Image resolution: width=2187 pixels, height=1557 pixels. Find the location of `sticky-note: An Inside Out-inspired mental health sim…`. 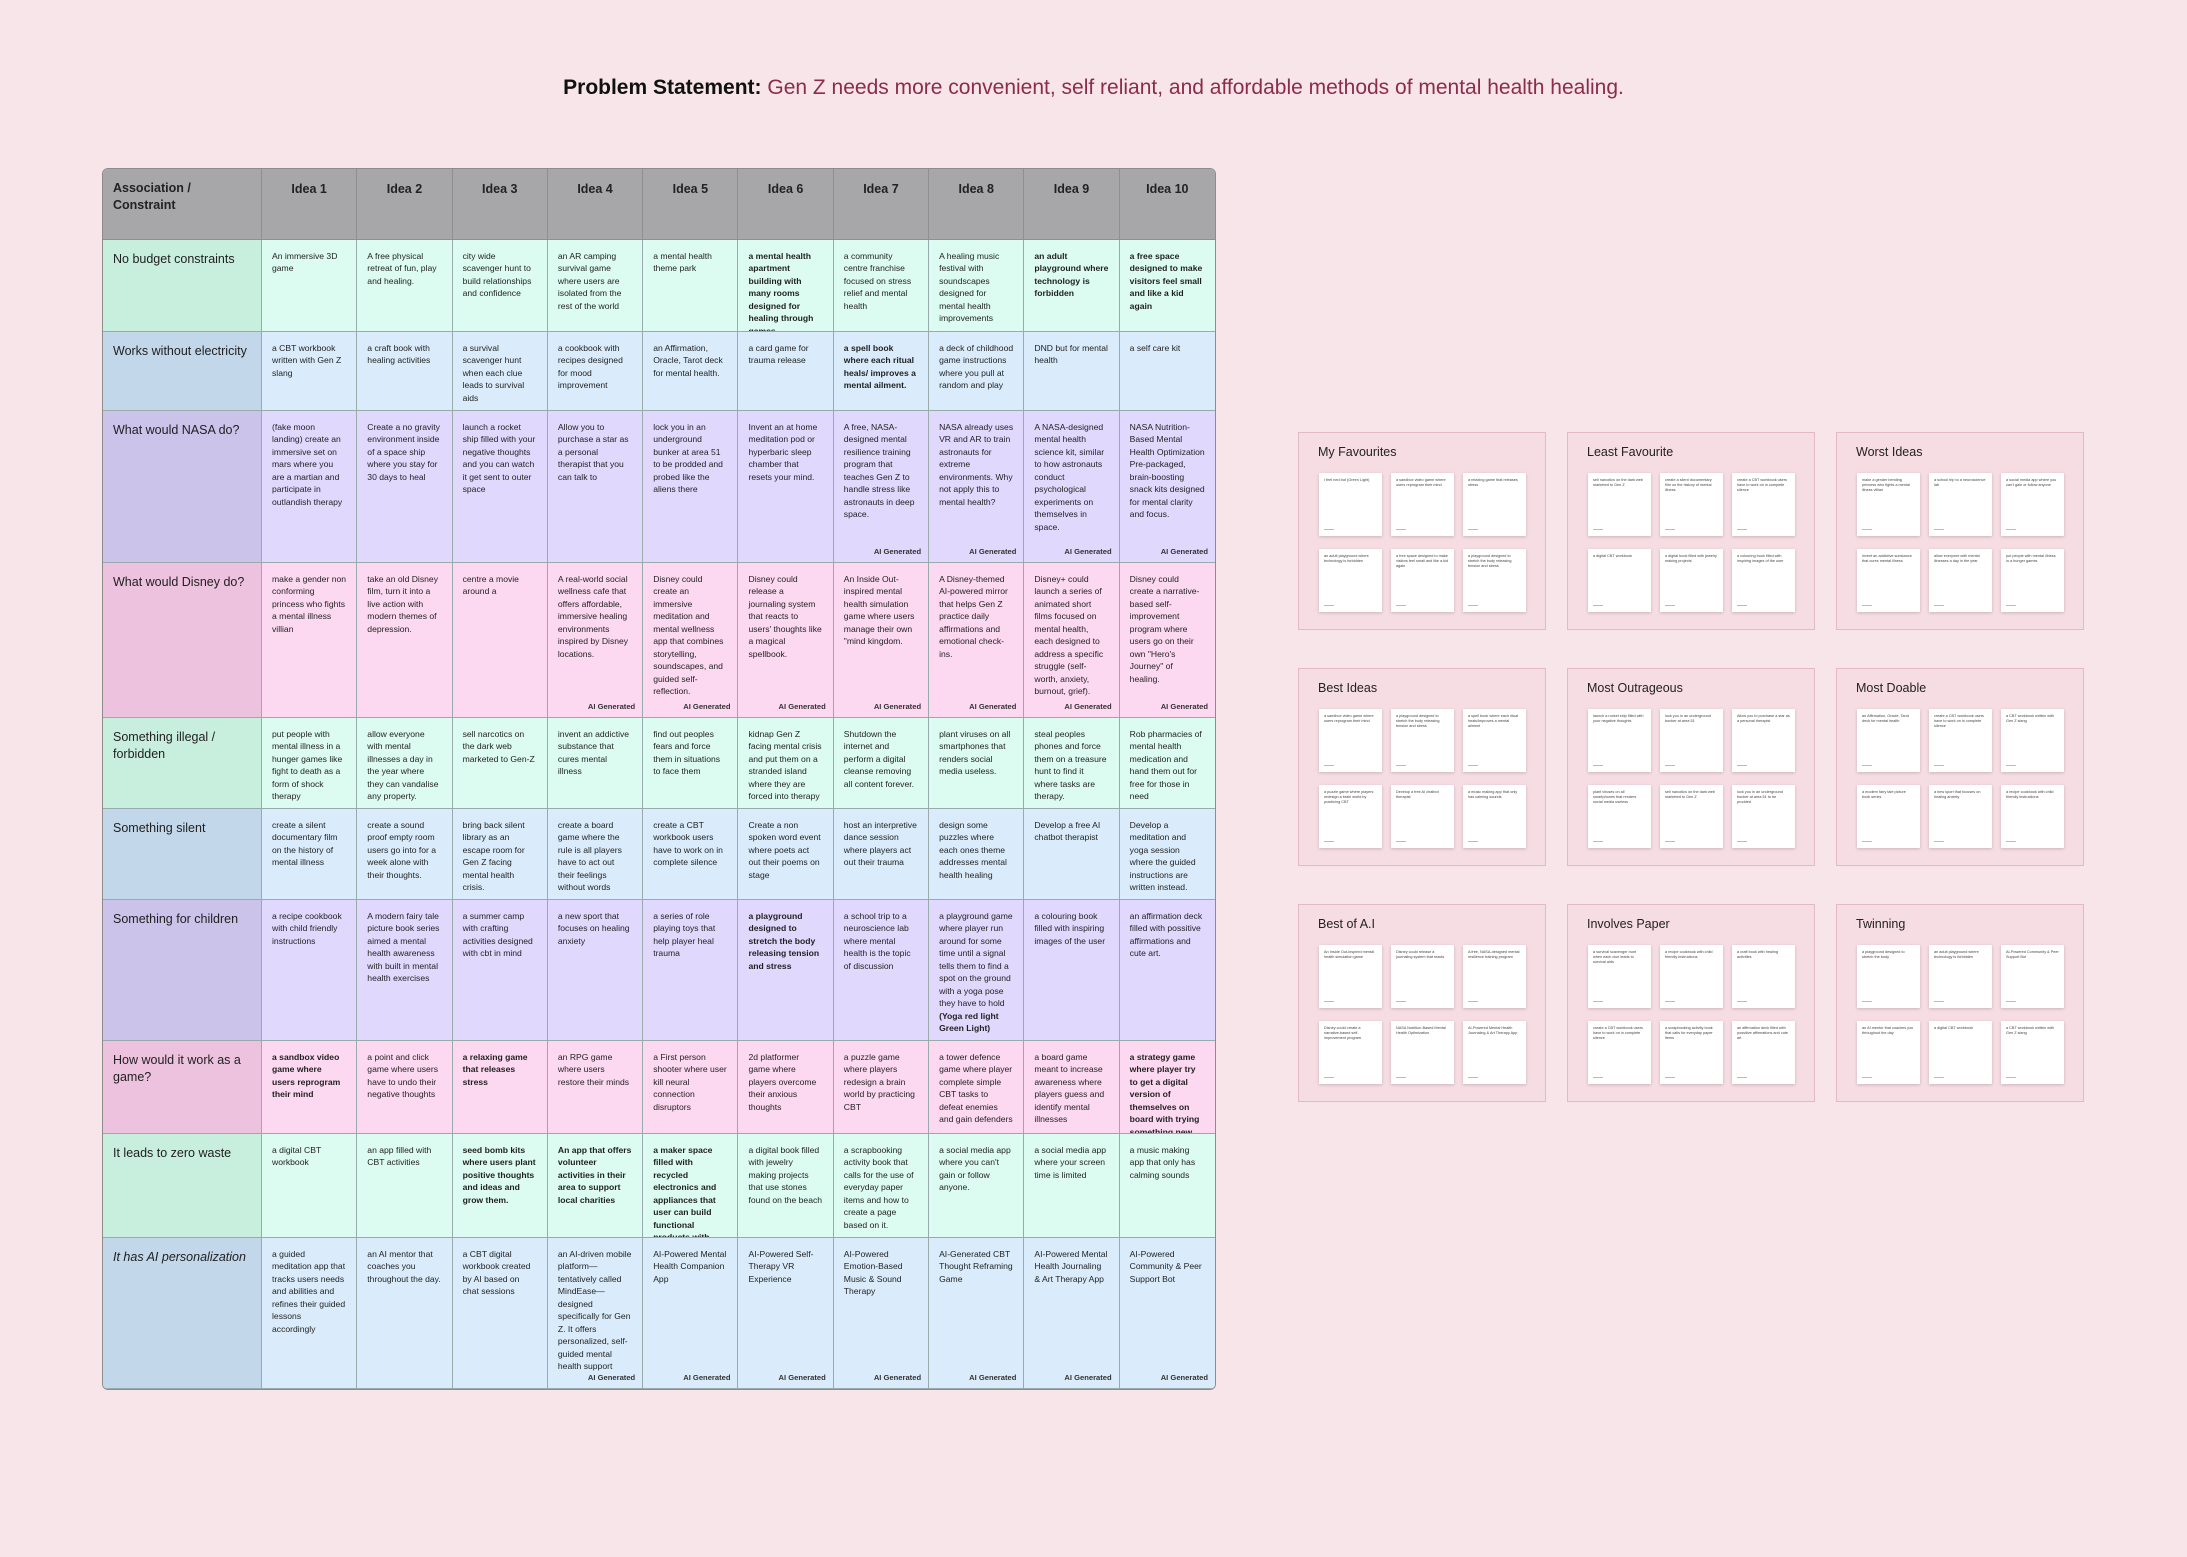

sticky-note: An Inside Out-inspired mental health sim… is located at coordinates (1350, 976).